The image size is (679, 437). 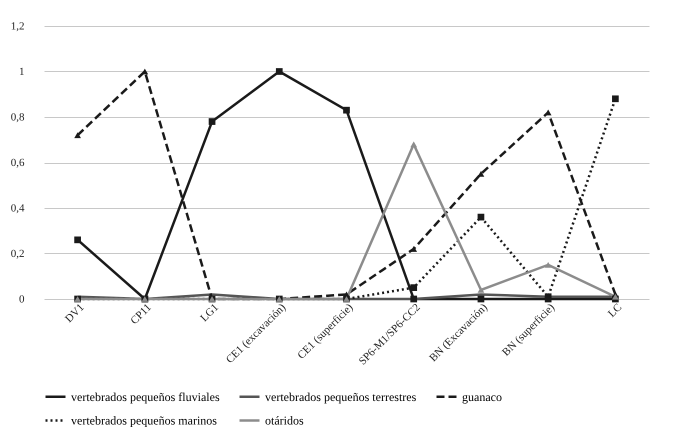 I want to click on y-tick-label: 0,4, so click(x=17, y=208).